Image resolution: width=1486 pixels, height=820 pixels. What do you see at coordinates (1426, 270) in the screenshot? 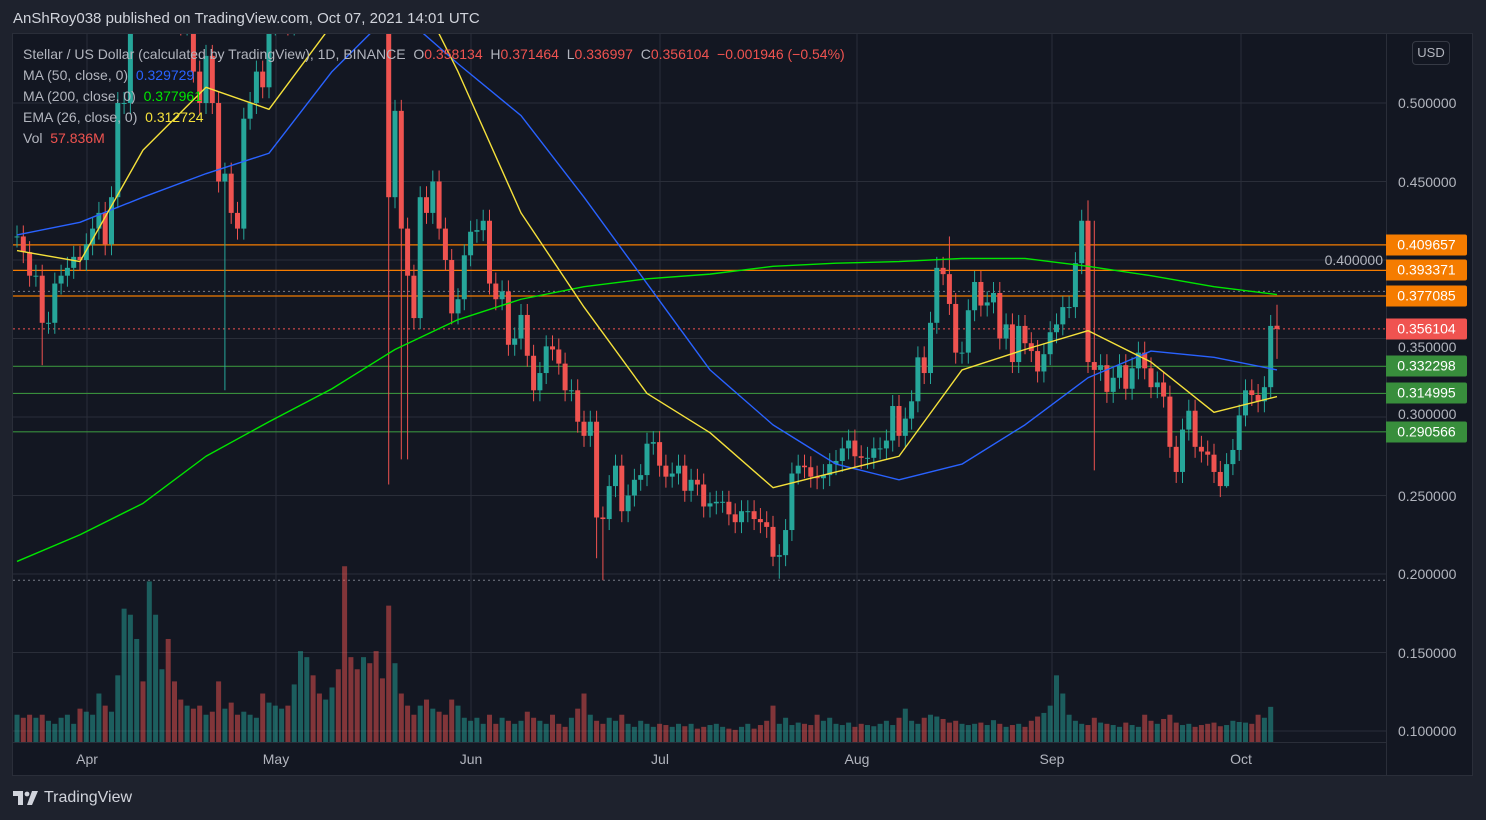
I see `resistance-level-tag: 0.393371` at bounding box center [1426, 270].